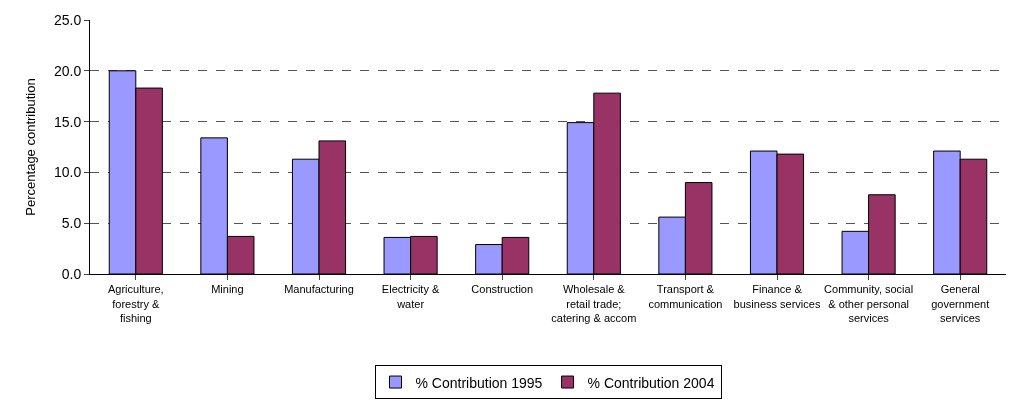 The width and height of the screenshot is (1021, 411). I want to click on x-tick-label: Wholesale & retail trade; catering & accom, so click(594, 303).